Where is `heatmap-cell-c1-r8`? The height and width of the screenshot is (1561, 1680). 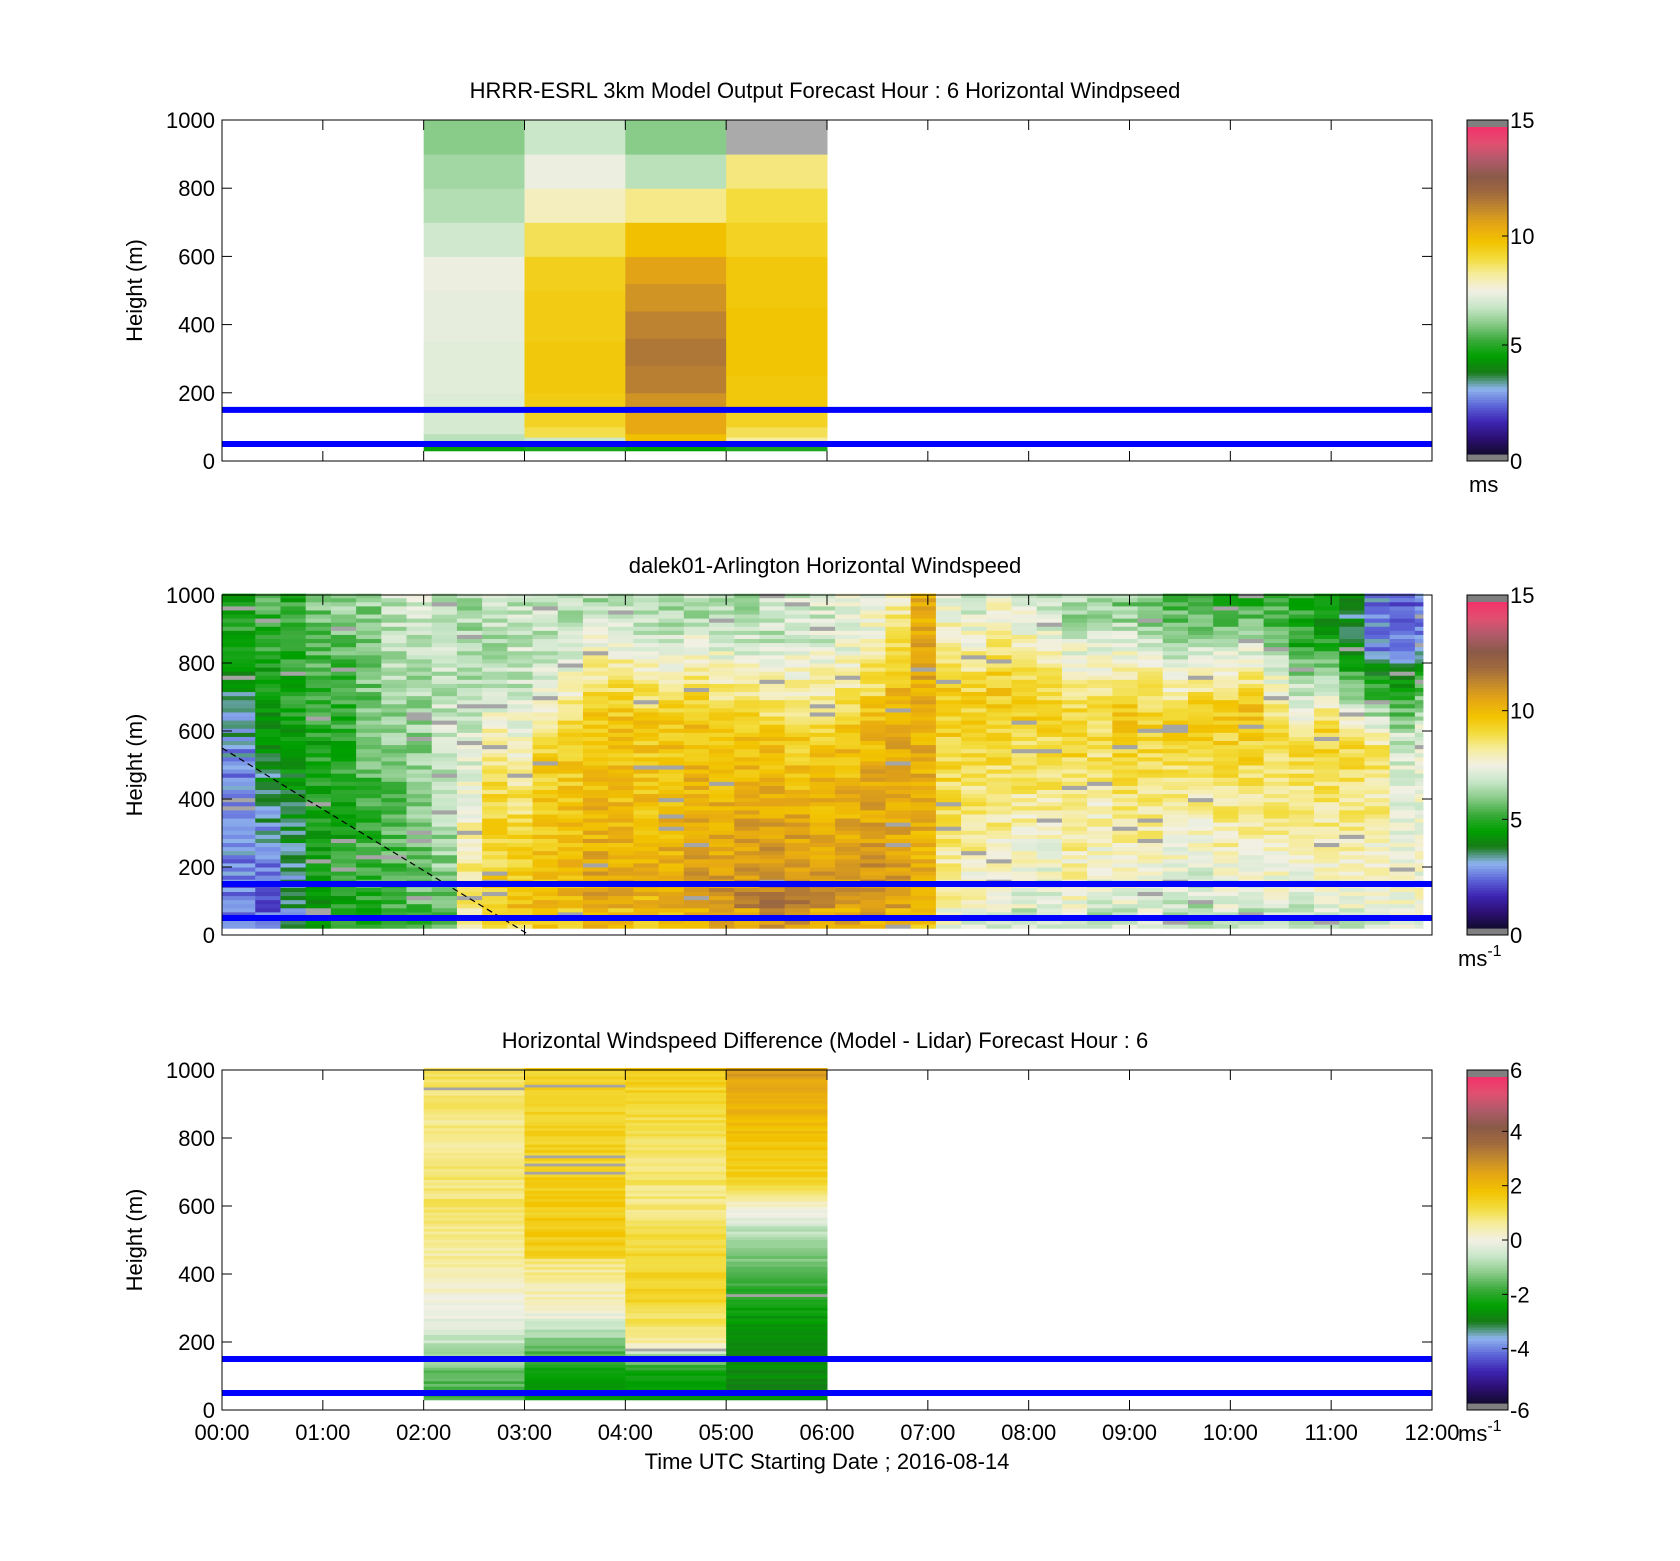
heatmap-cell-c1-r8 is located at coordinates (575, 239).